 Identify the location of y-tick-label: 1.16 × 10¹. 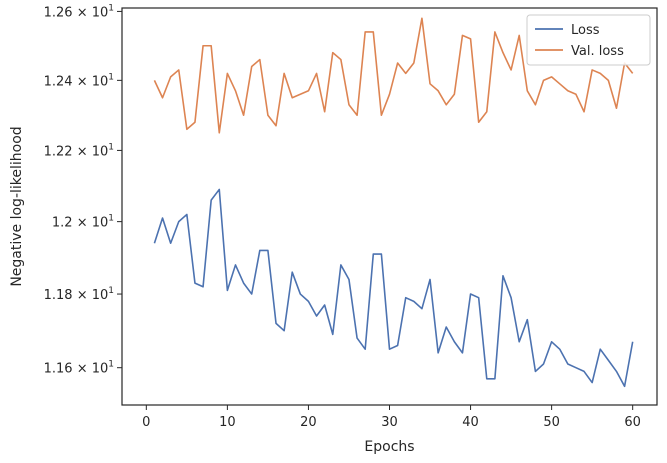
(79, 368).